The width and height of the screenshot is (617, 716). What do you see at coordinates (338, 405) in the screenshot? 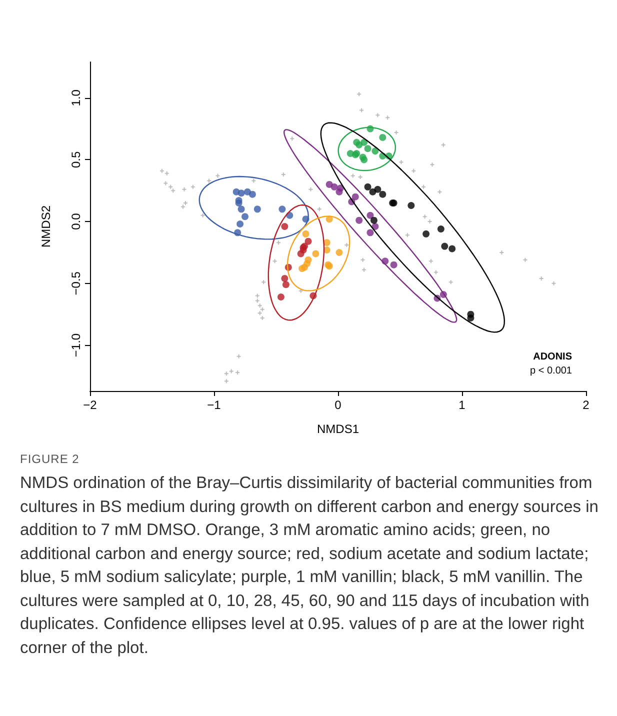
I see `x-tick-label: 0` at bounding box center [338, 405].